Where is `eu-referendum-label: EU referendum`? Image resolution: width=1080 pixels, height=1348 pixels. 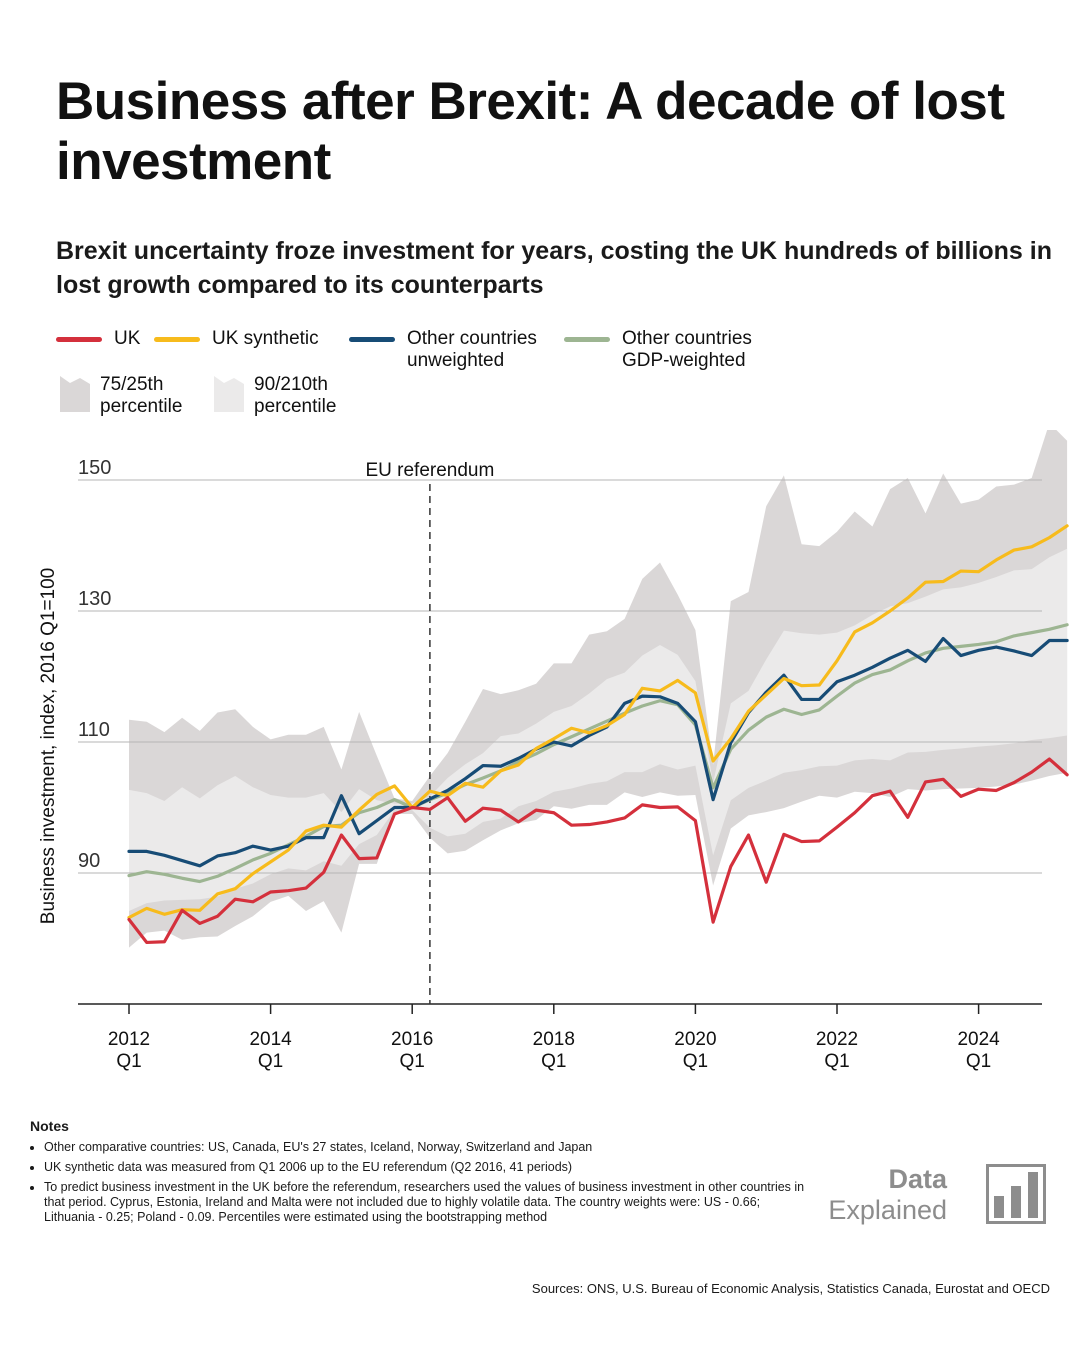
eu-referendum-label: EU referendum is located at coordinates (429, 470).